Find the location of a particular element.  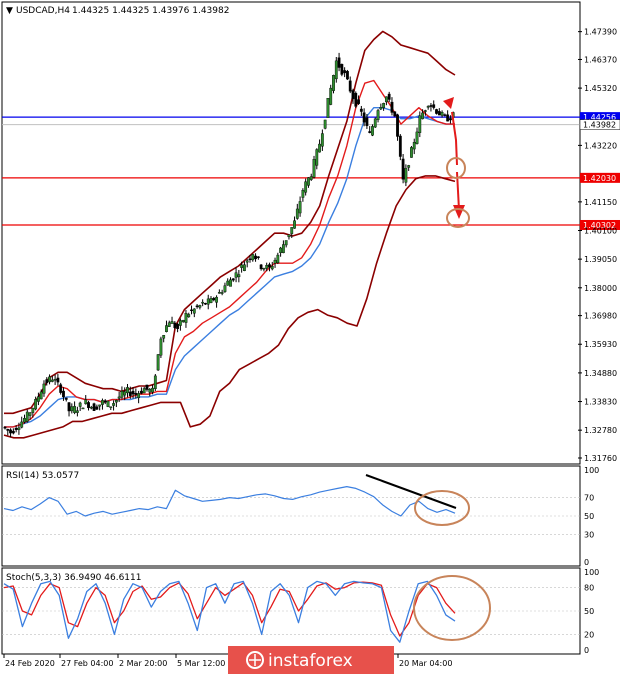

rsi-axis-ticks: 100 70 50 30 0 is located at coordinates (591, 516).